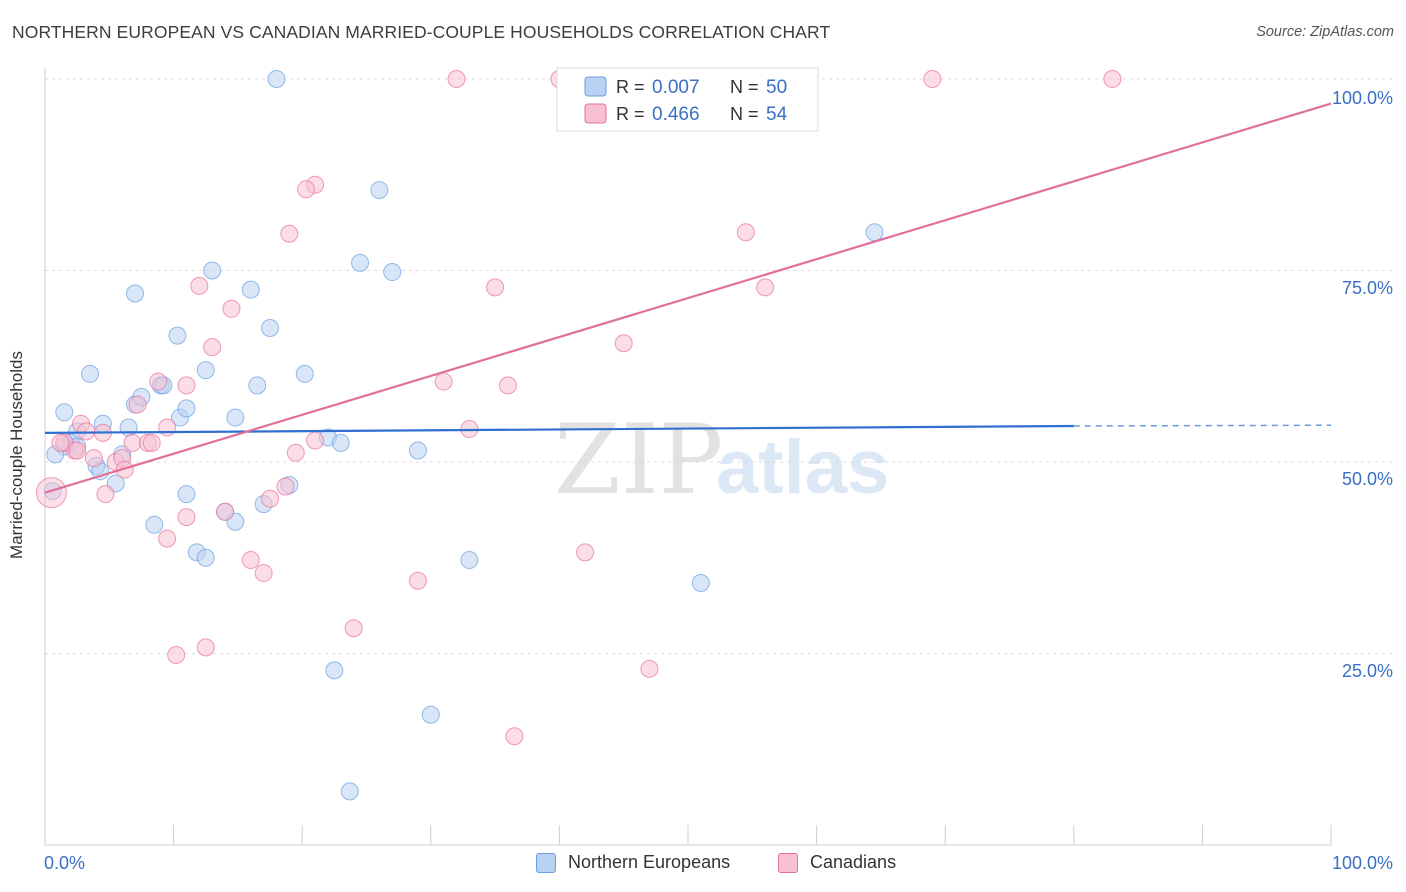  Describe the element at coordinates (744, 87) in the screenshot. I see `legend-n-label-1: N =` at that location.